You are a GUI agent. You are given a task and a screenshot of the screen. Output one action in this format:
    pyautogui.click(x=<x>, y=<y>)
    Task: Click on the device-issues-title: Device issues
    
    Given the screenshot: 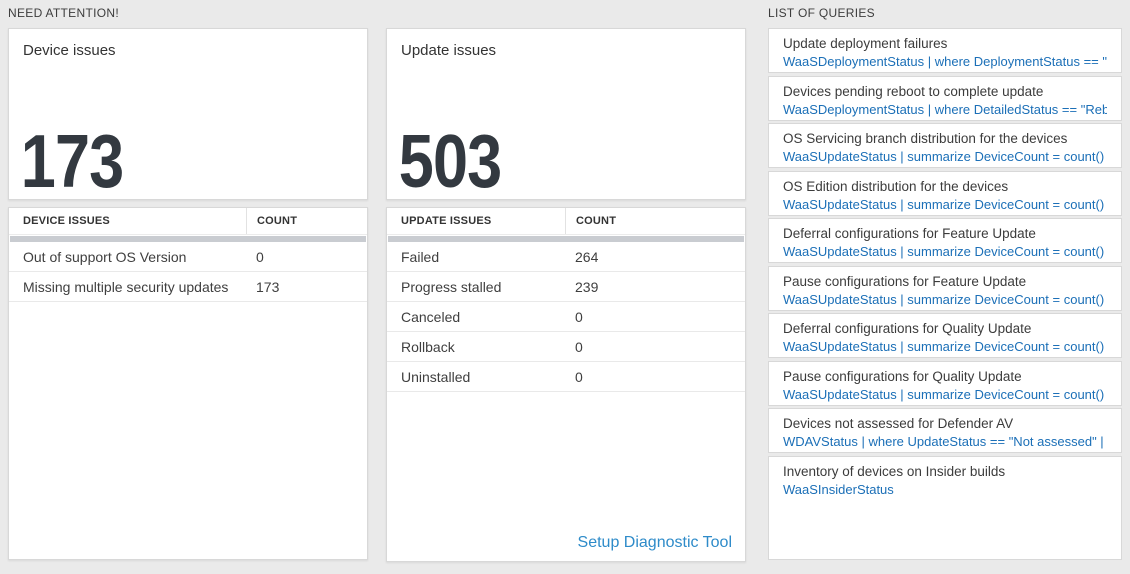 What is the action you would take?
    pyautogui.click(x=69, y=50)
    